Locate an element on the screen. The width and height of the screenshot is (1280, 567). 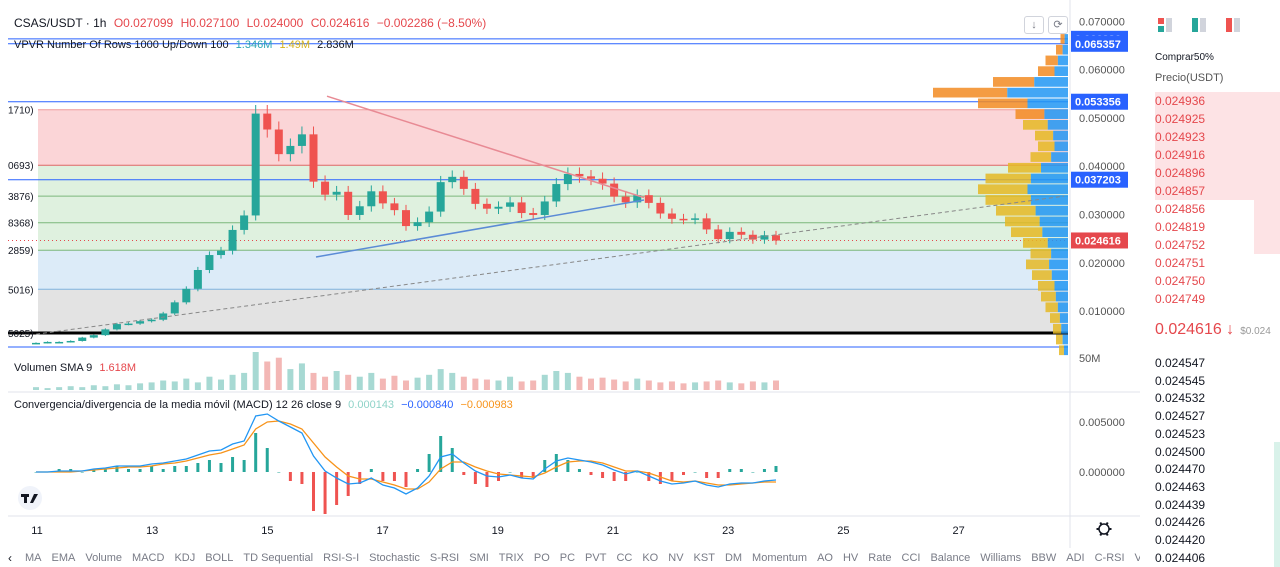
indicator-pvt: PVT is located at coordinates (596, 557).